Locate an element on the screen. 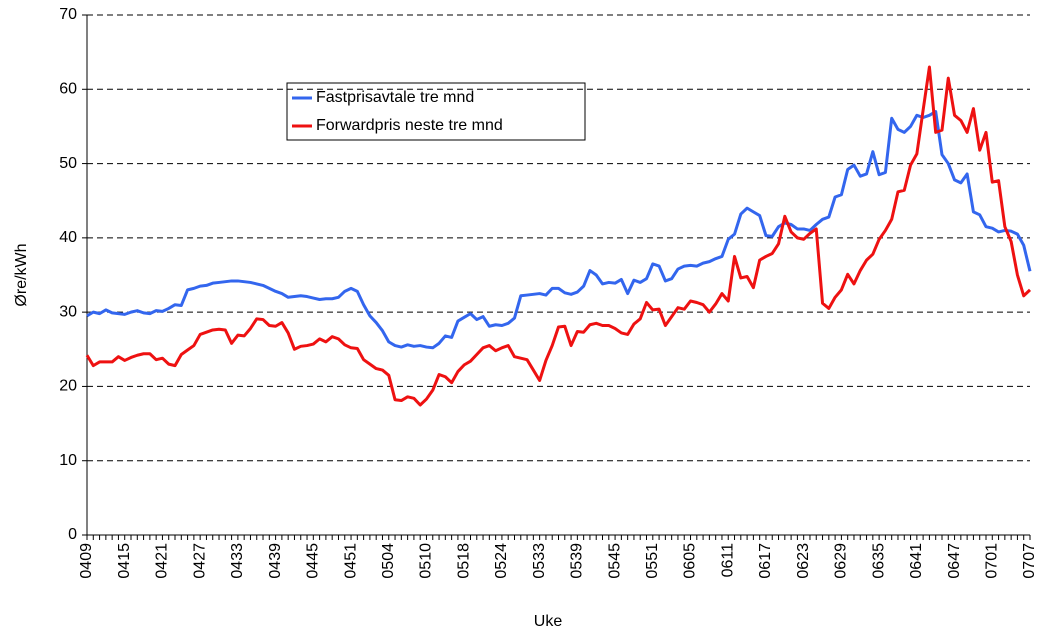 This screenshot has height=635, width=1044. x-tick-label: 0629 is located at coordinates (841, 561).